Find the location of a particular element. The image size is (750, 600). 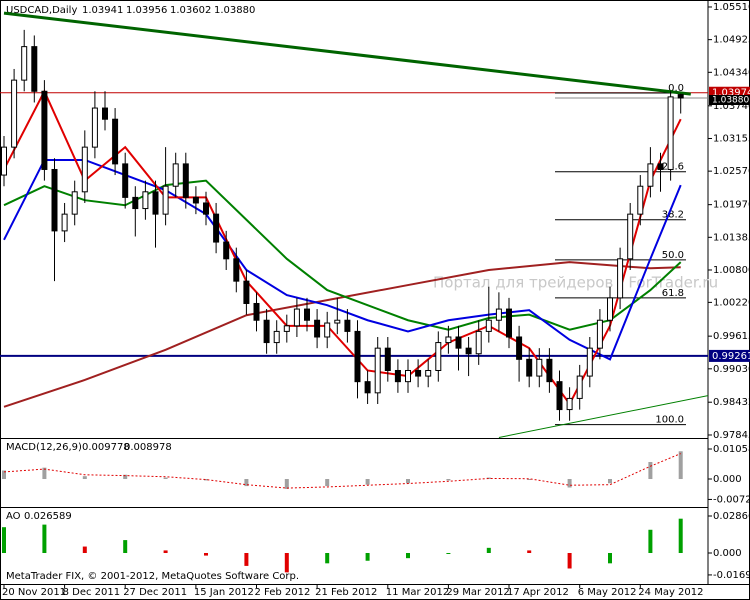

fib-label: 50.0 is located at coordinates (673, 255).